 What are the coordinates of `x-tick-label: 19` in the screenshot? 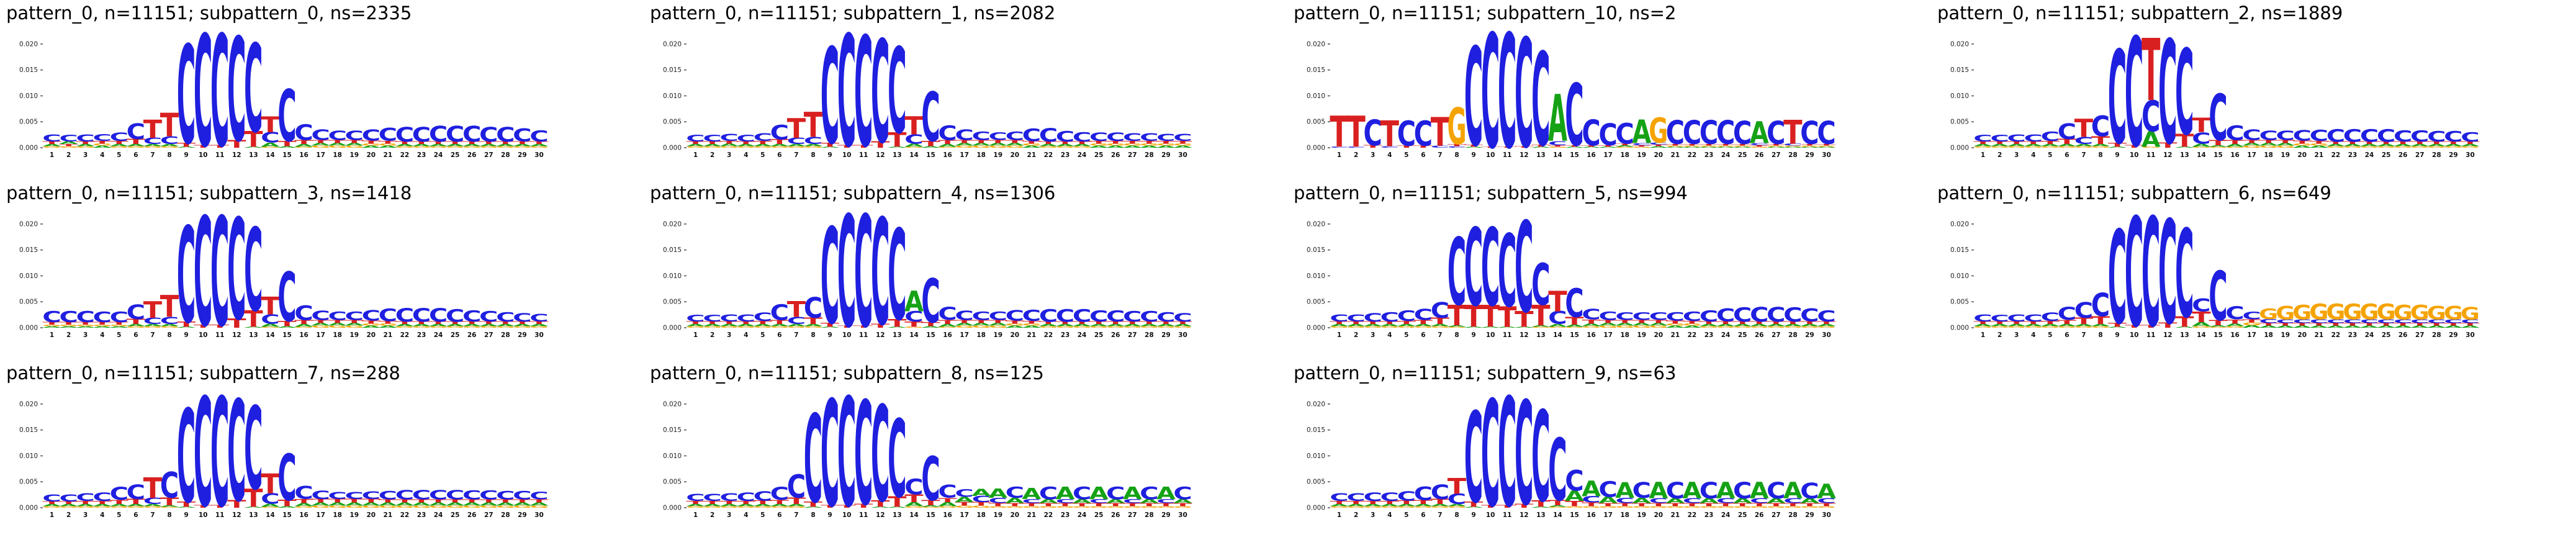 It's located at (997, 515).